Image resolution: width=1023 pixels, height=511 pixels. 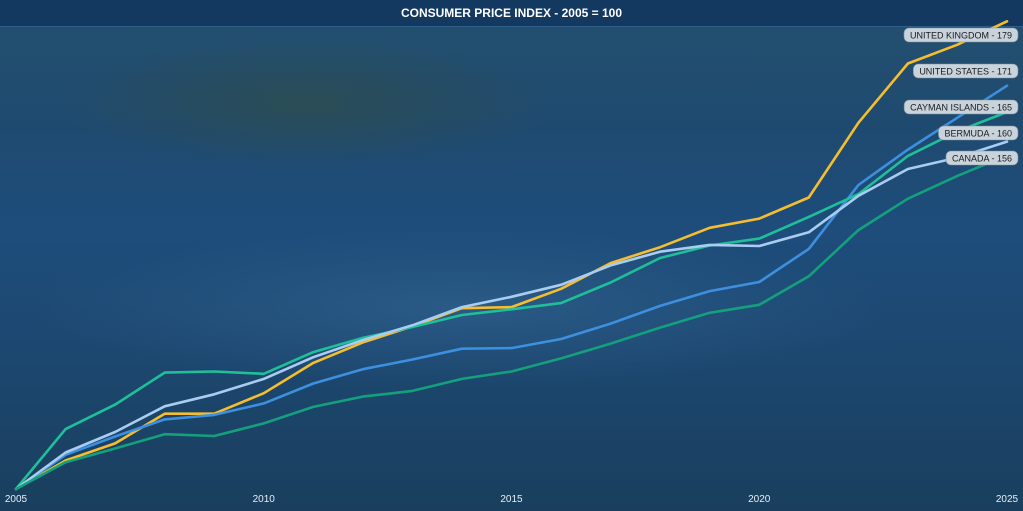 I want to click on x-tick-label: 2025, so click(x=1007, y=499).